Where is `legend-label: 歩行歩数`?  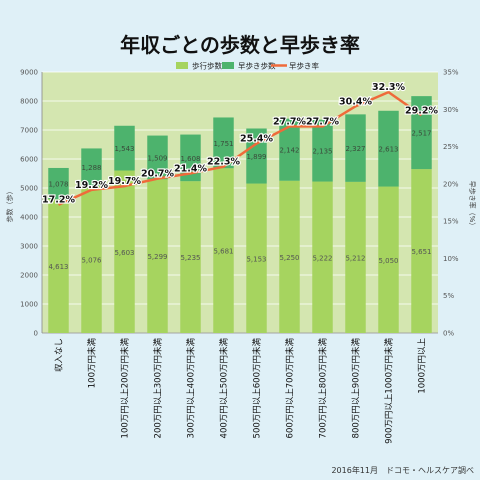 legend-label: 歩行歩数 is located at coordinates (207, 66).